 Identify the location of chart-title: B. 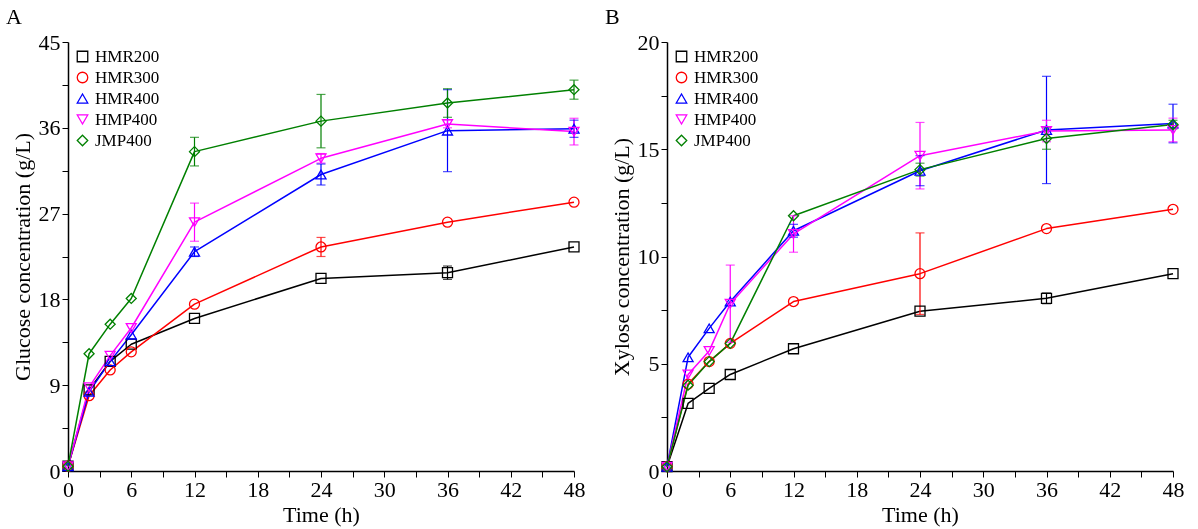
(612, 16).